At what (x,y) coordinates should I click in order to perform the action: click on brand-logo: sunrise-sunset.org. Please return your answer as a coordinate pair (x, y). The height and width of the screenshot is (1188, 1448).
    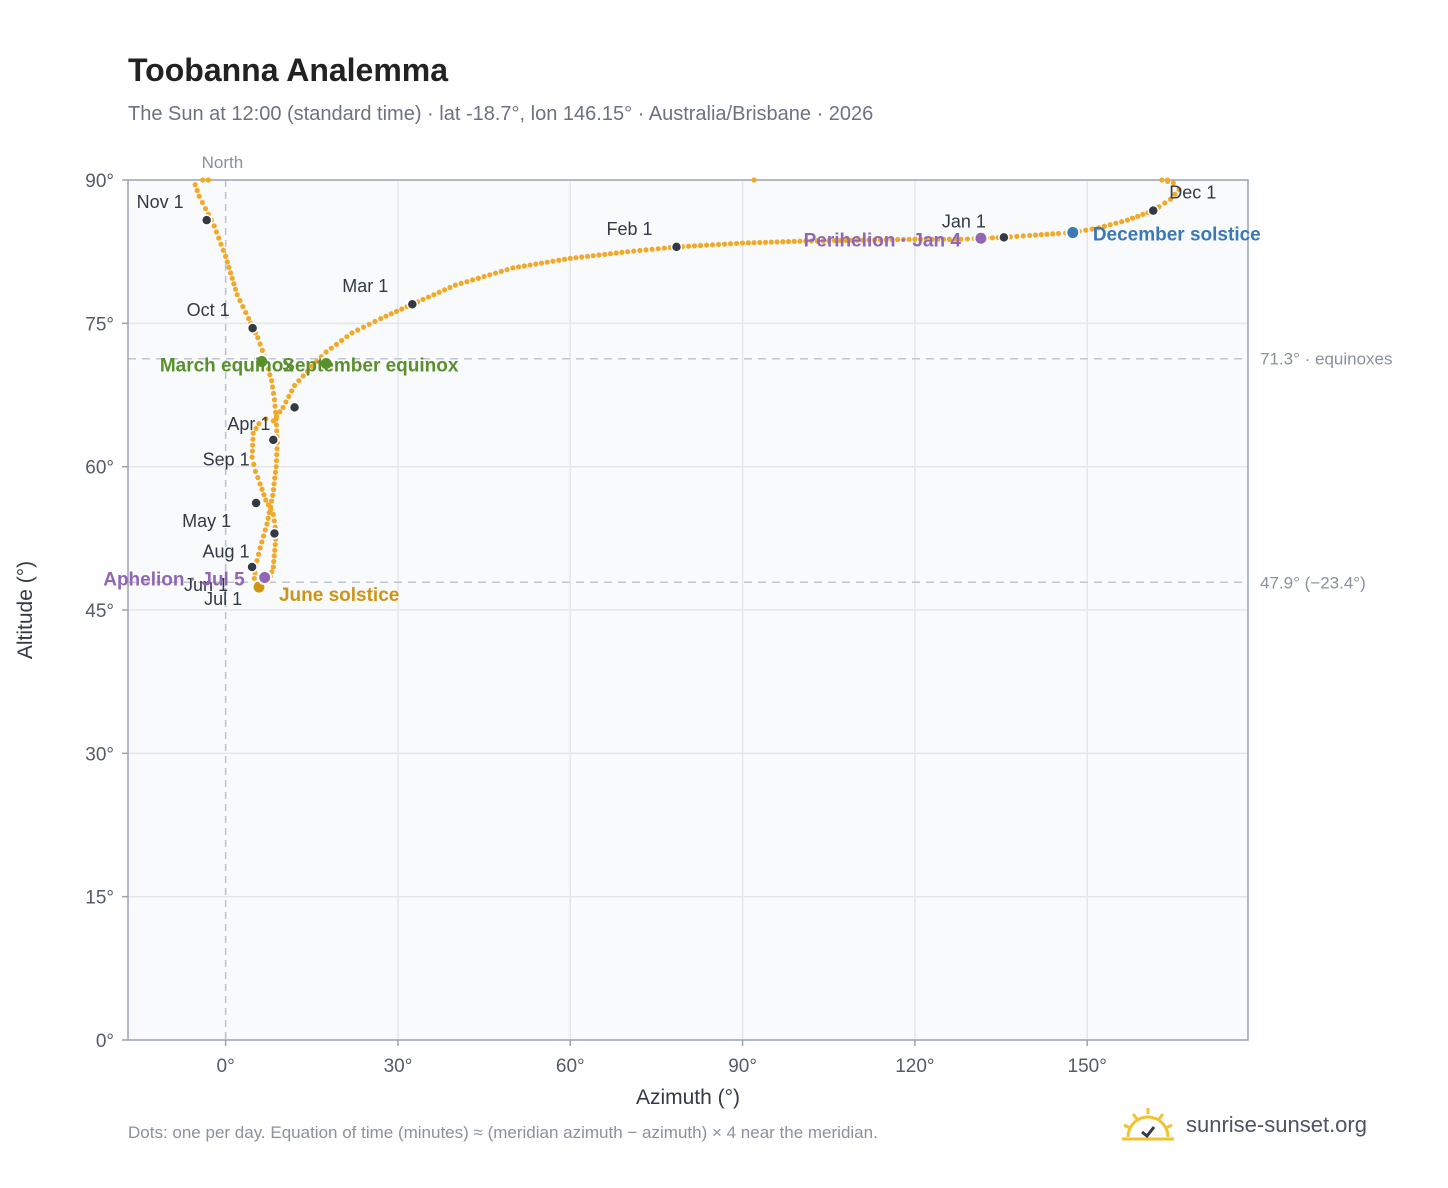
    Looking at the image, I should click on (1243, 1125).